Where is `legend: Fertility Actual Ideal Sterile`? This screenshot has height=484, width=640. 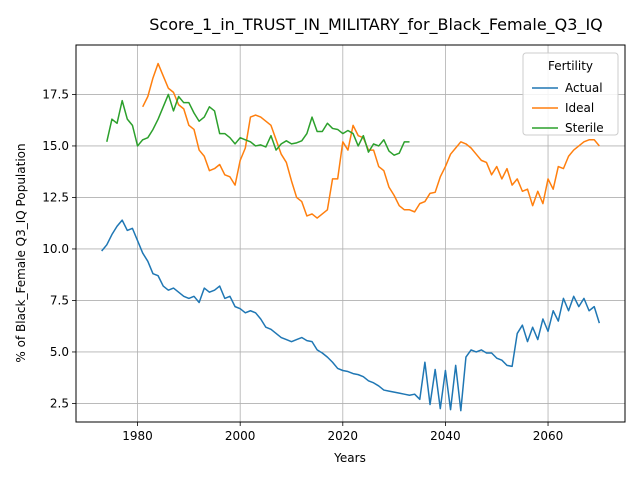
legend: Fertility Actual Ideal Sterile is located at coordinates (570, 94).